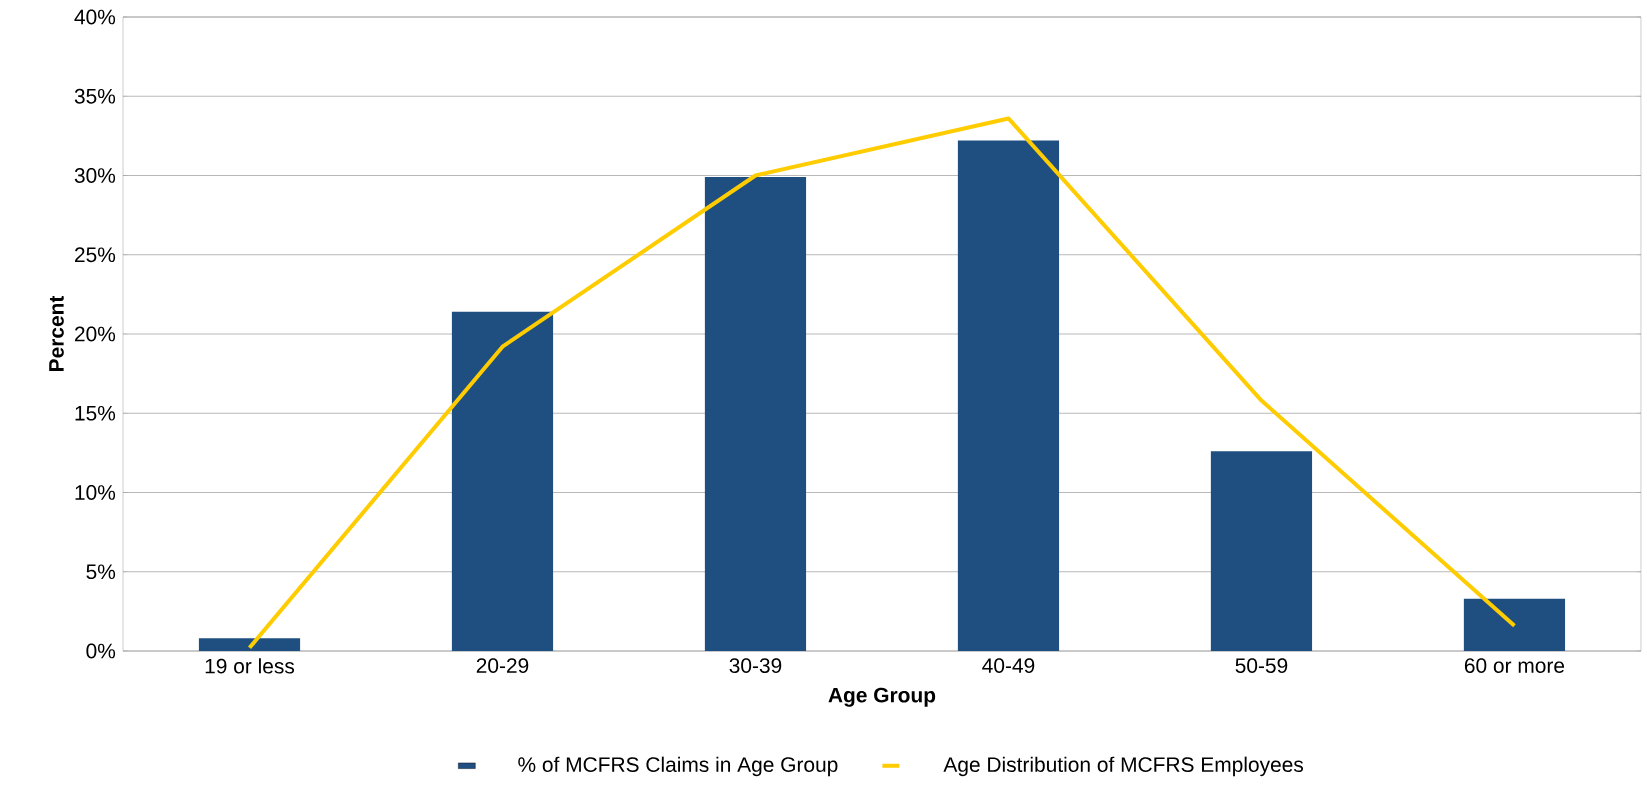  Describe the element at coordinates (95, 413) in the screenshot. I see `y-tick-label: 15%` at that location.